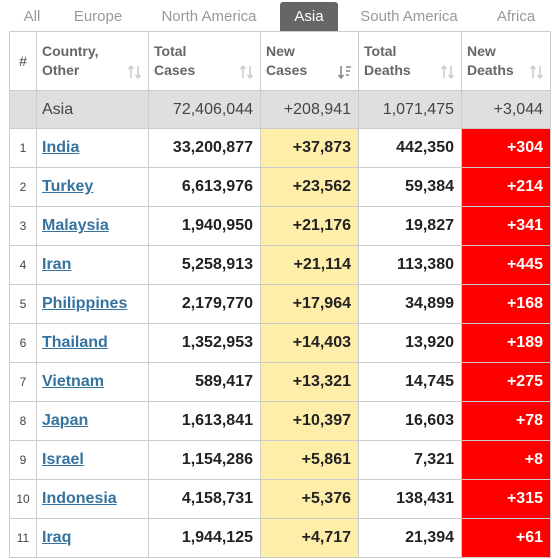 Image resolution: width=552 pixels, height=559 pixels. I want to click on total-cases-cell: 1,154,286, so click(204, 460).